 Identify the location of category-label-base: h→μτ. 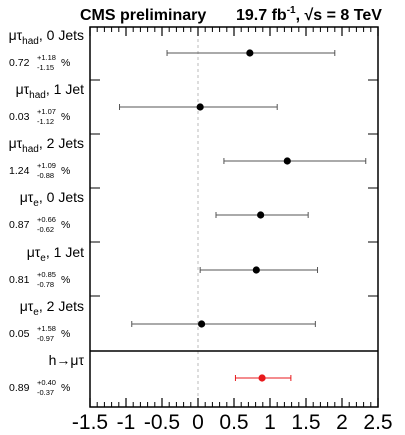
(67, 360).